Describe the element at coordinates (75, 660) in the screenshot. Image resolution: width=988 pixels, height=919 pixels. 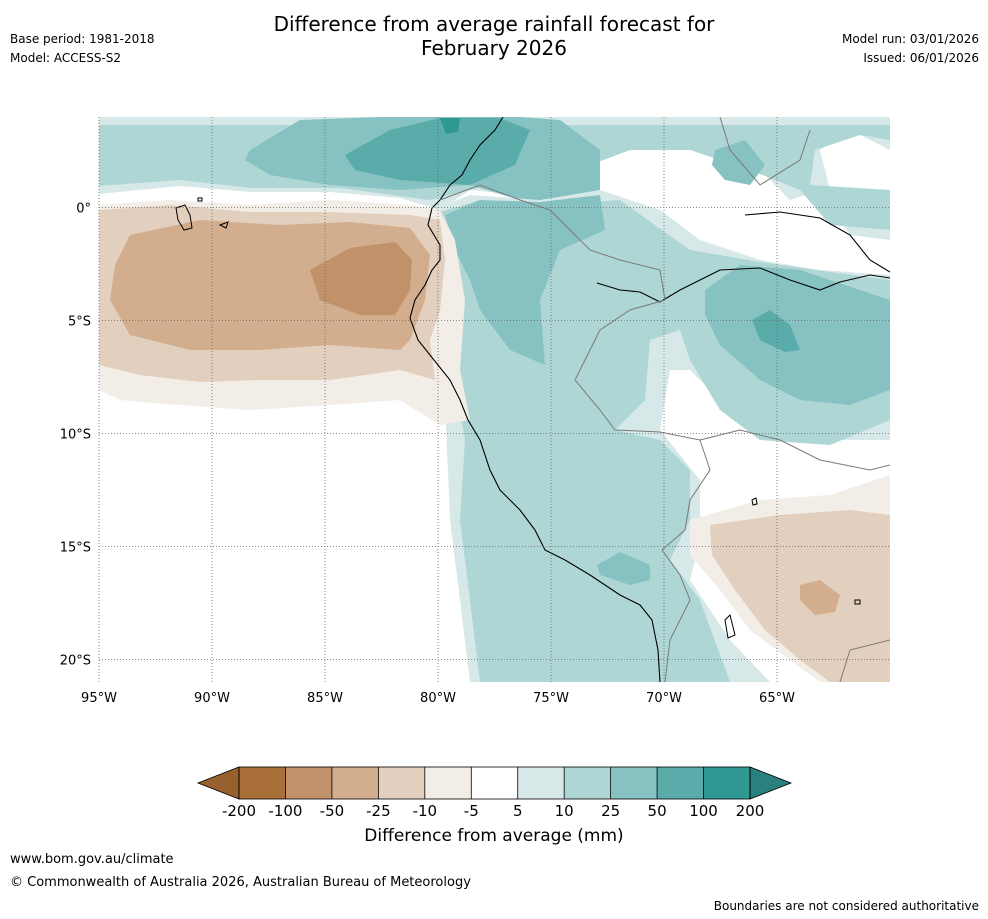
I see `latitude-label: 20°S` at that location.